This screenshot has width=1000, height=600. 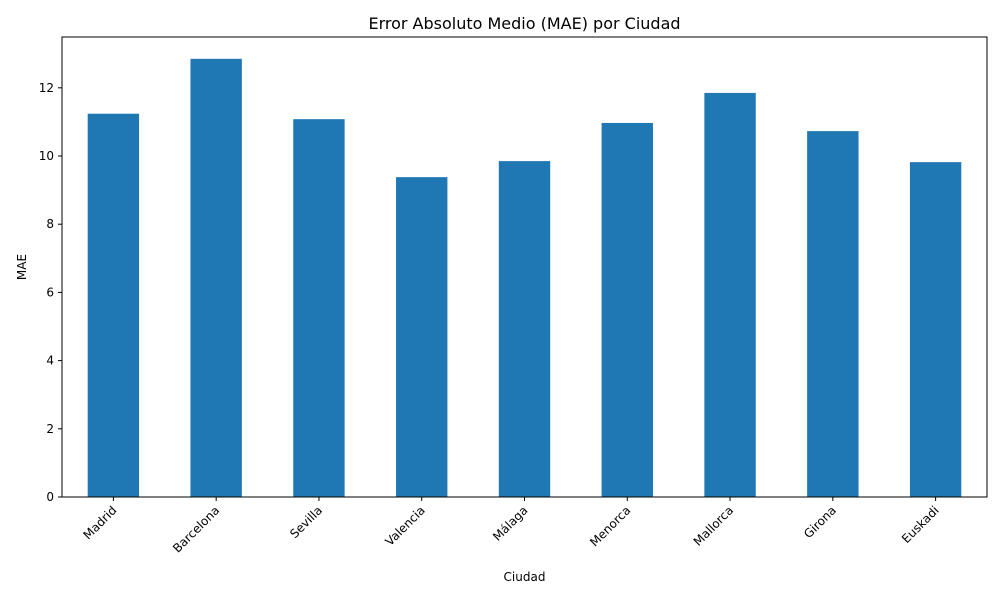 I want to click on y-axis: 0 2 4 6 8 10 12, so click(x=50, y=292).